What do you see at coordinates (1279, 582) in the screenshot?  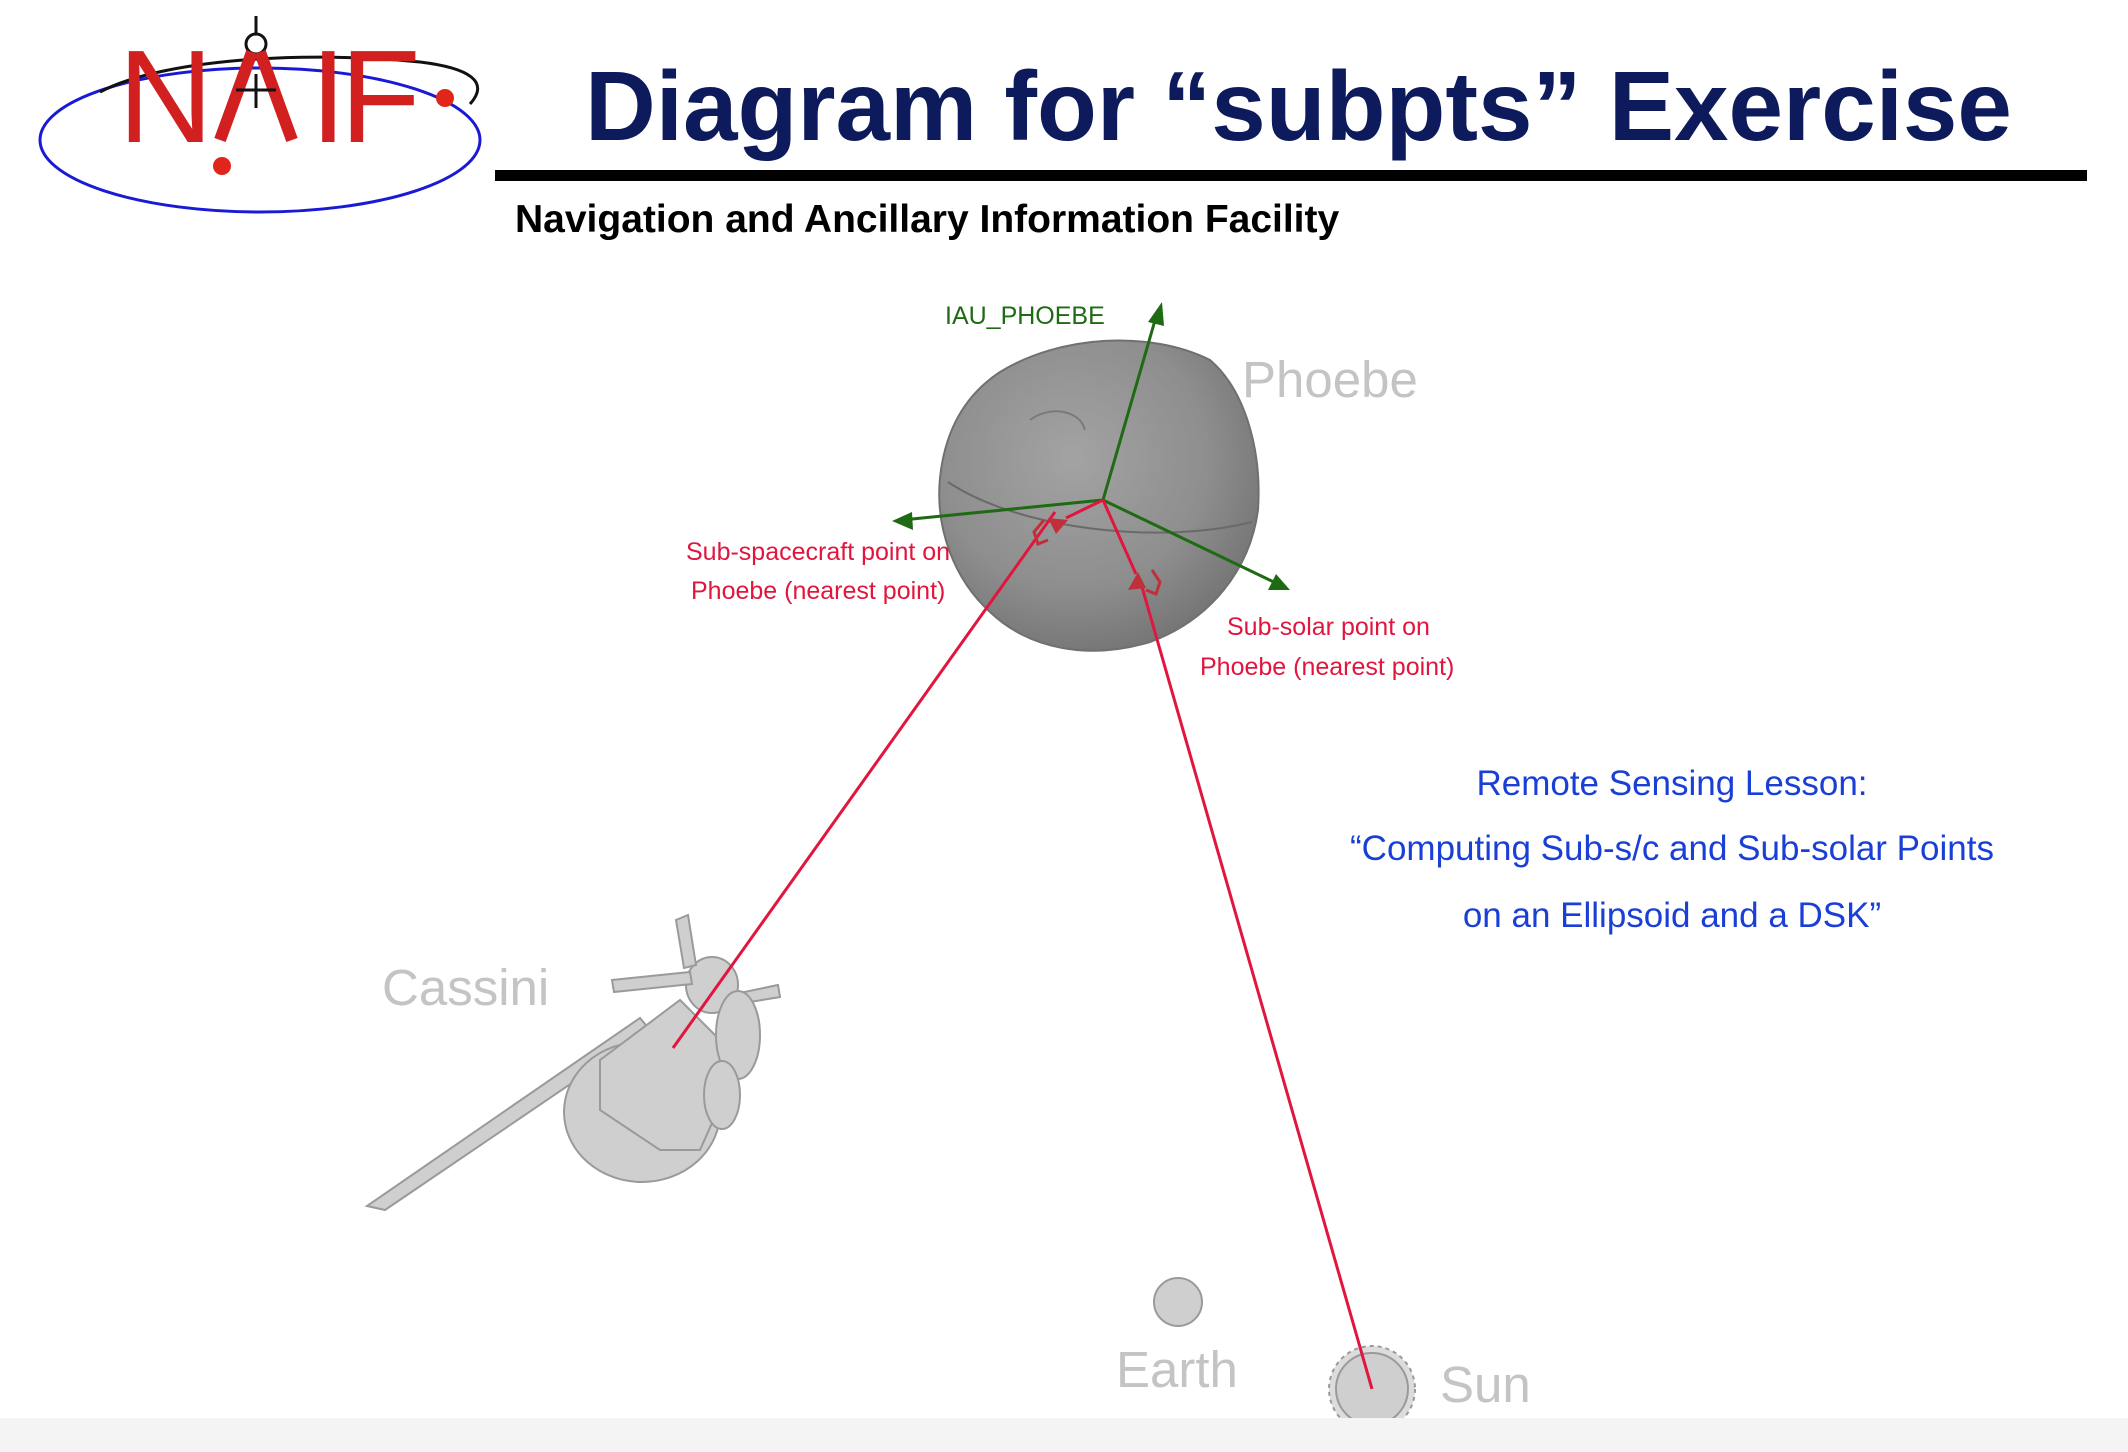 I see `frame-axis-y-arrowhead` at bounding box center [1279, 582].